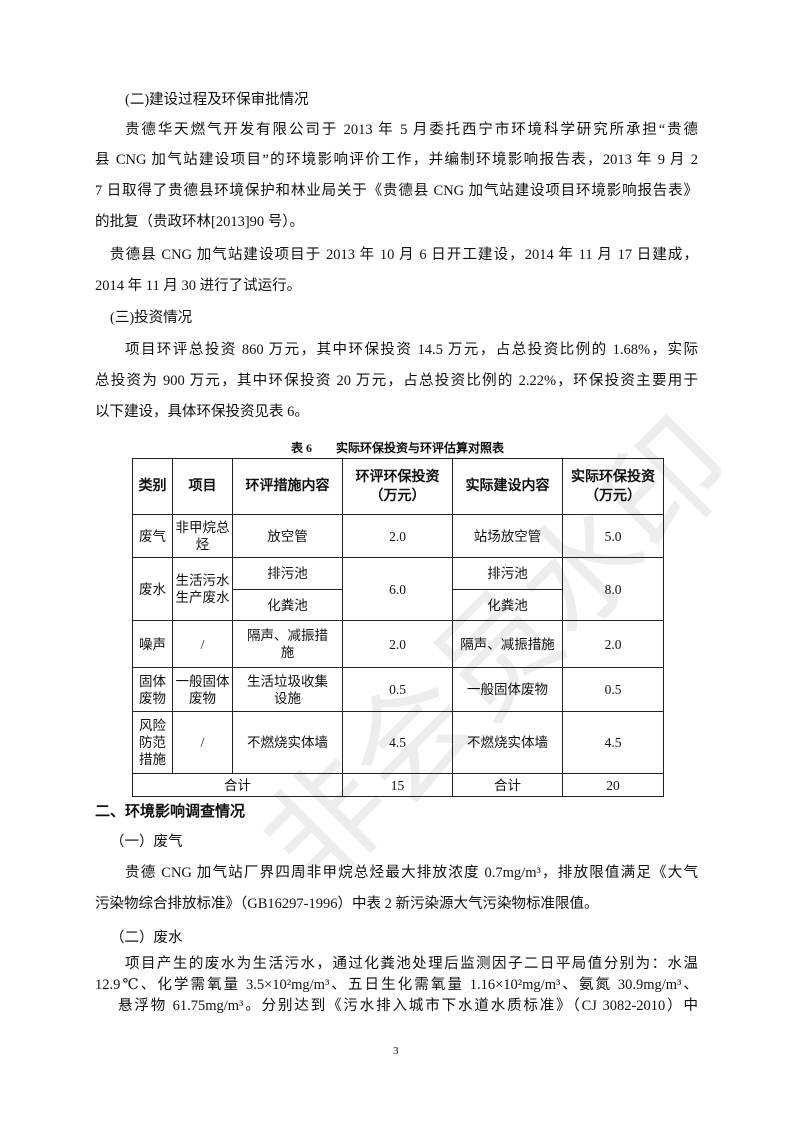 This screenshot has height=1122, width=793. Describe the element at coordinates (202, 589) in the screenshot. I see `cell: 生活污水生产废水` at that location.